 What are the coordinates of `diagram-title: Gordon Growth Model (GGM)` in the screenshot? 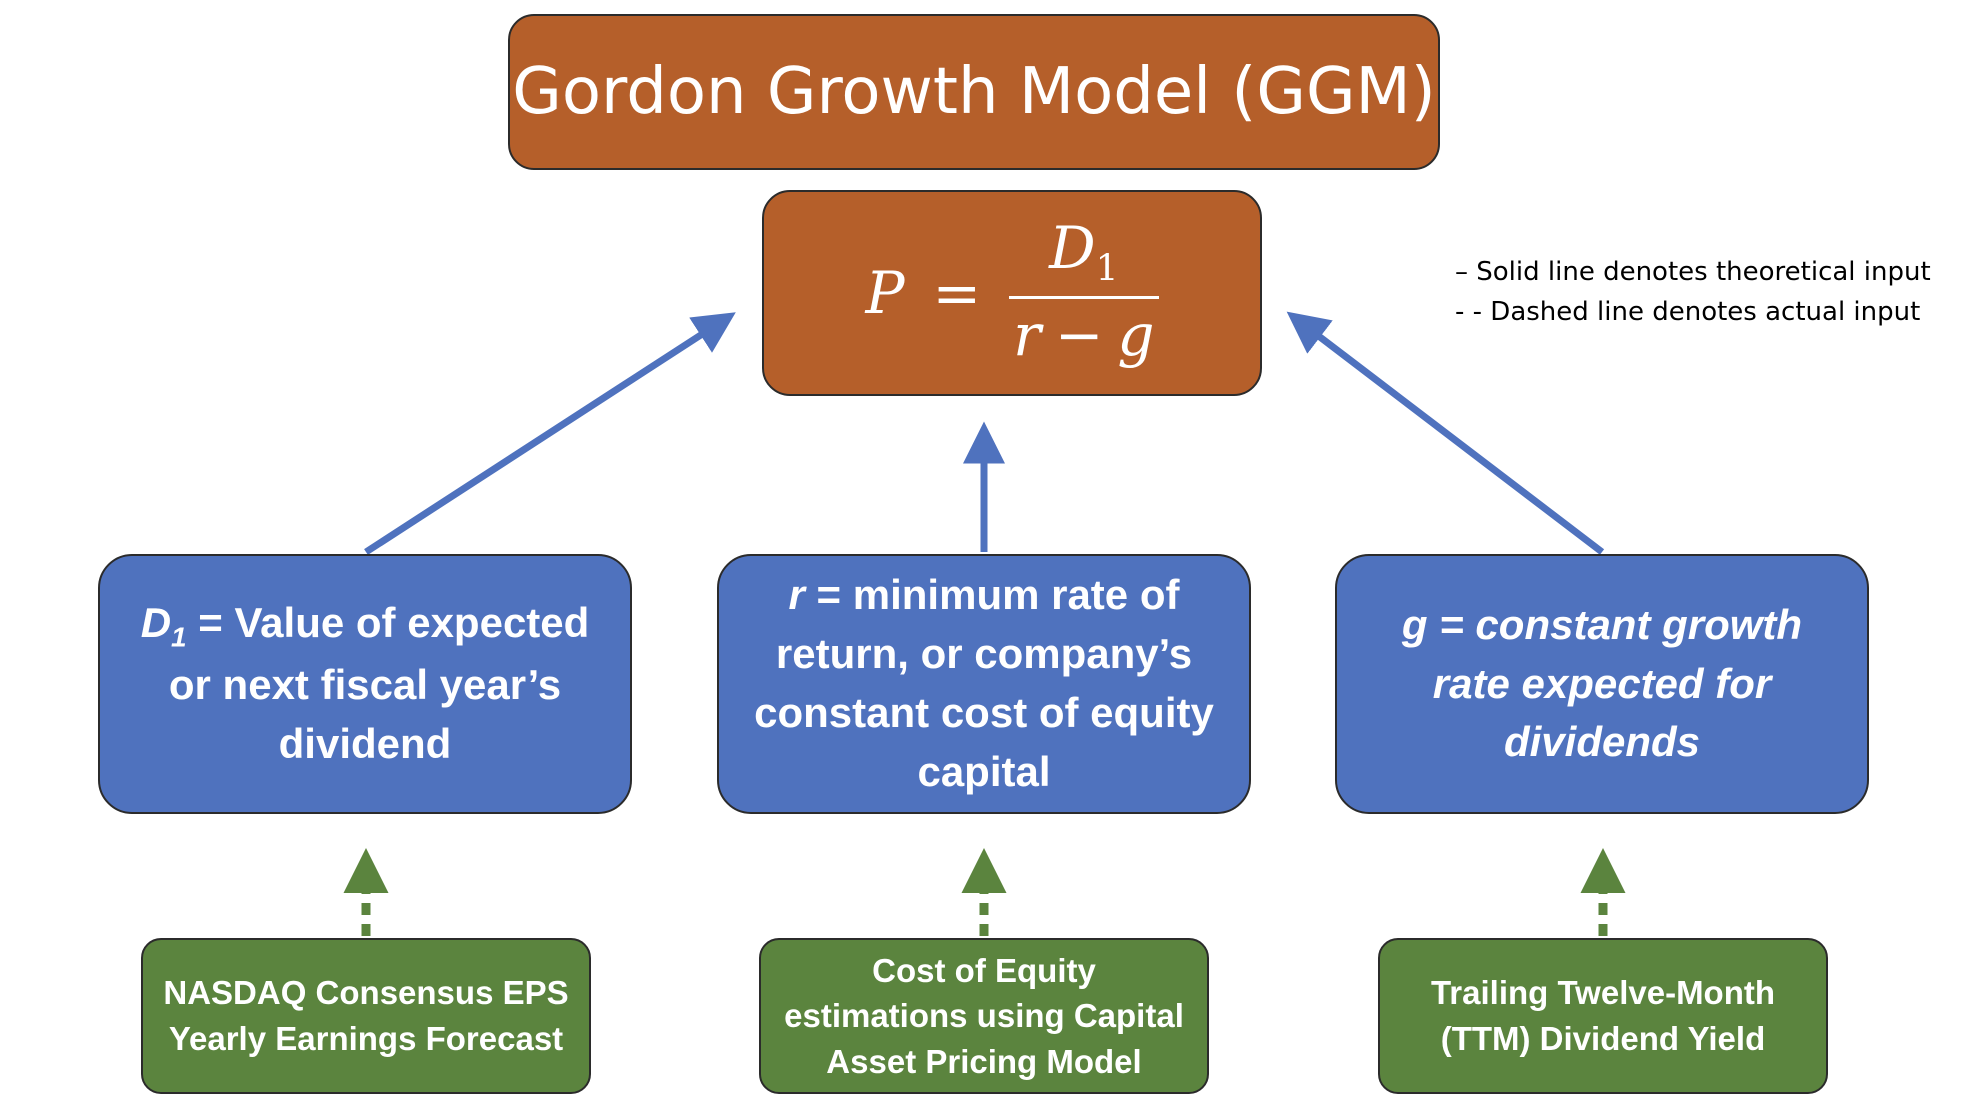 It's located at (974, 92).